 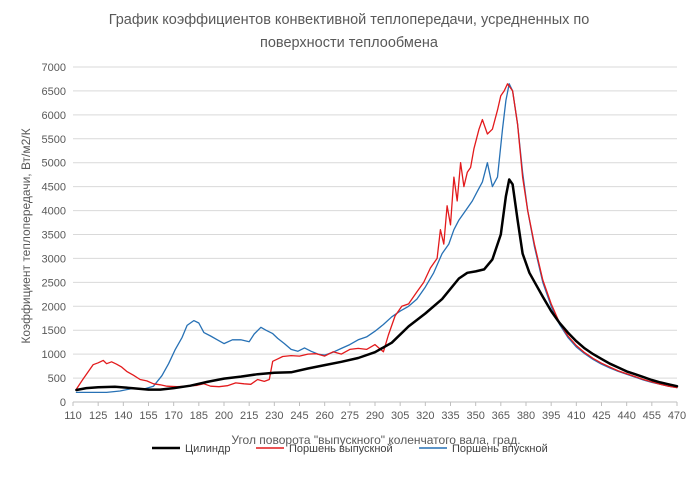 What do you see at coordinates (576, 416) in the screenshot?
I see `x-tick-label: 410` at bounding box center [576, 416].